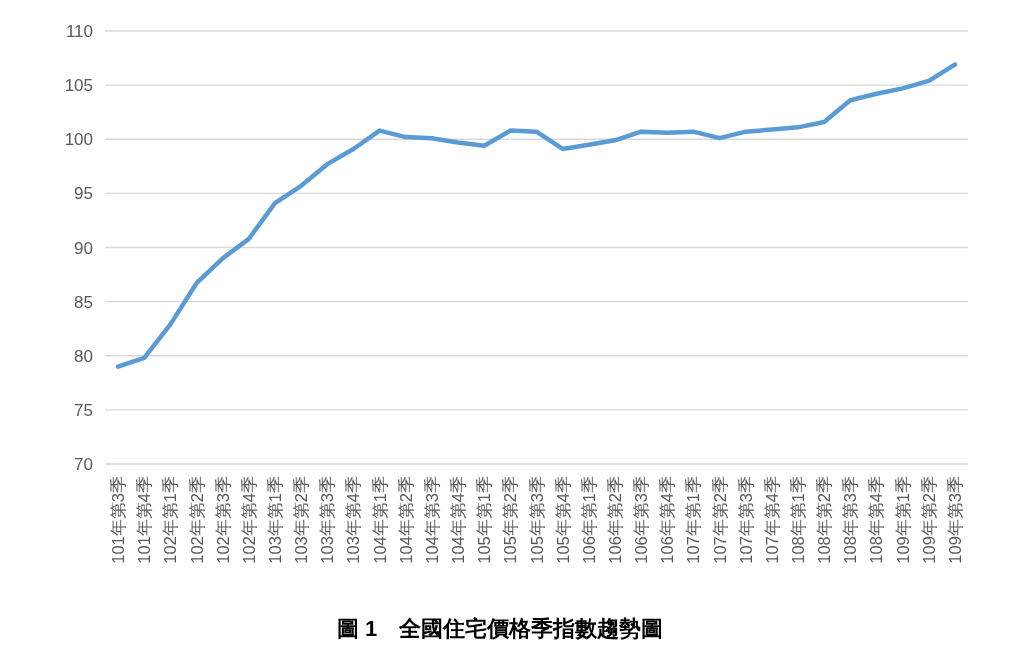 The height and width of the screenshot is (646, 1024). I want to click on x-tick-label: 104年第4季, so click(458, 520).